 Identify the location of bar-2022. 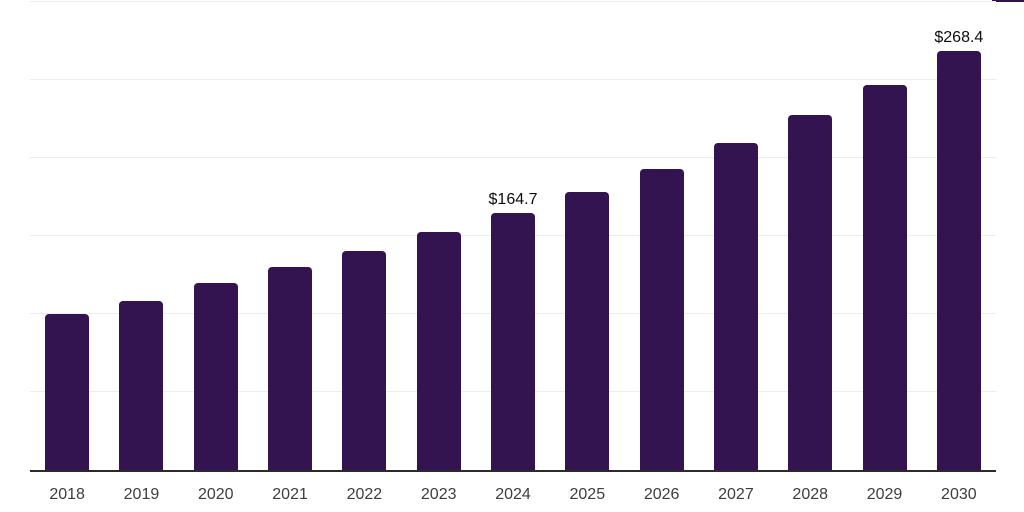
(364, 360).